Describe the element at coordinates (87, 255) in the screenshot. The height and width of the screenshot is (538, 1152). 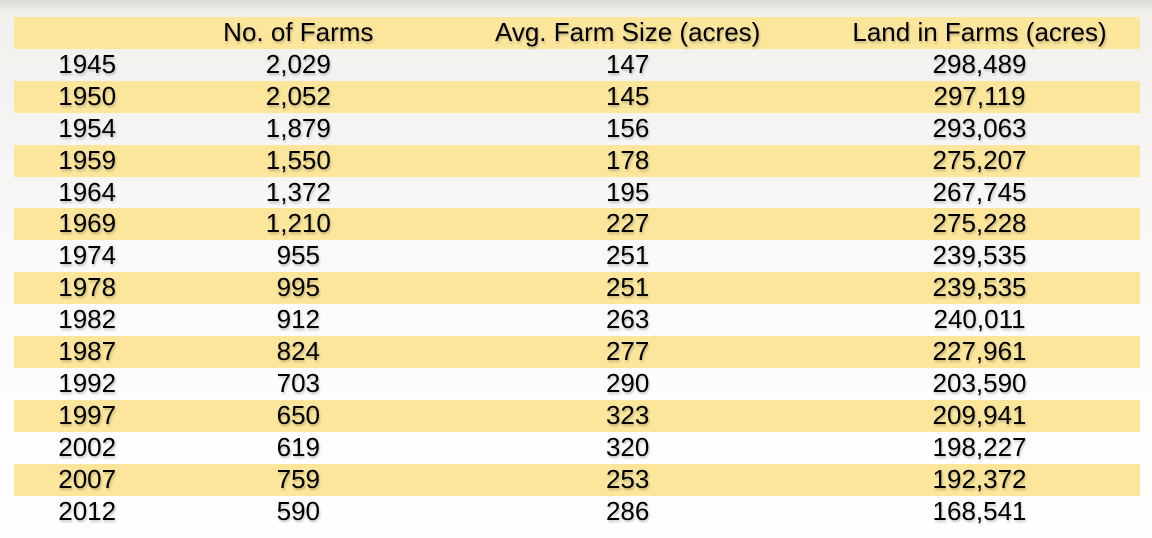
I see `year-cell: 1974` at that location.